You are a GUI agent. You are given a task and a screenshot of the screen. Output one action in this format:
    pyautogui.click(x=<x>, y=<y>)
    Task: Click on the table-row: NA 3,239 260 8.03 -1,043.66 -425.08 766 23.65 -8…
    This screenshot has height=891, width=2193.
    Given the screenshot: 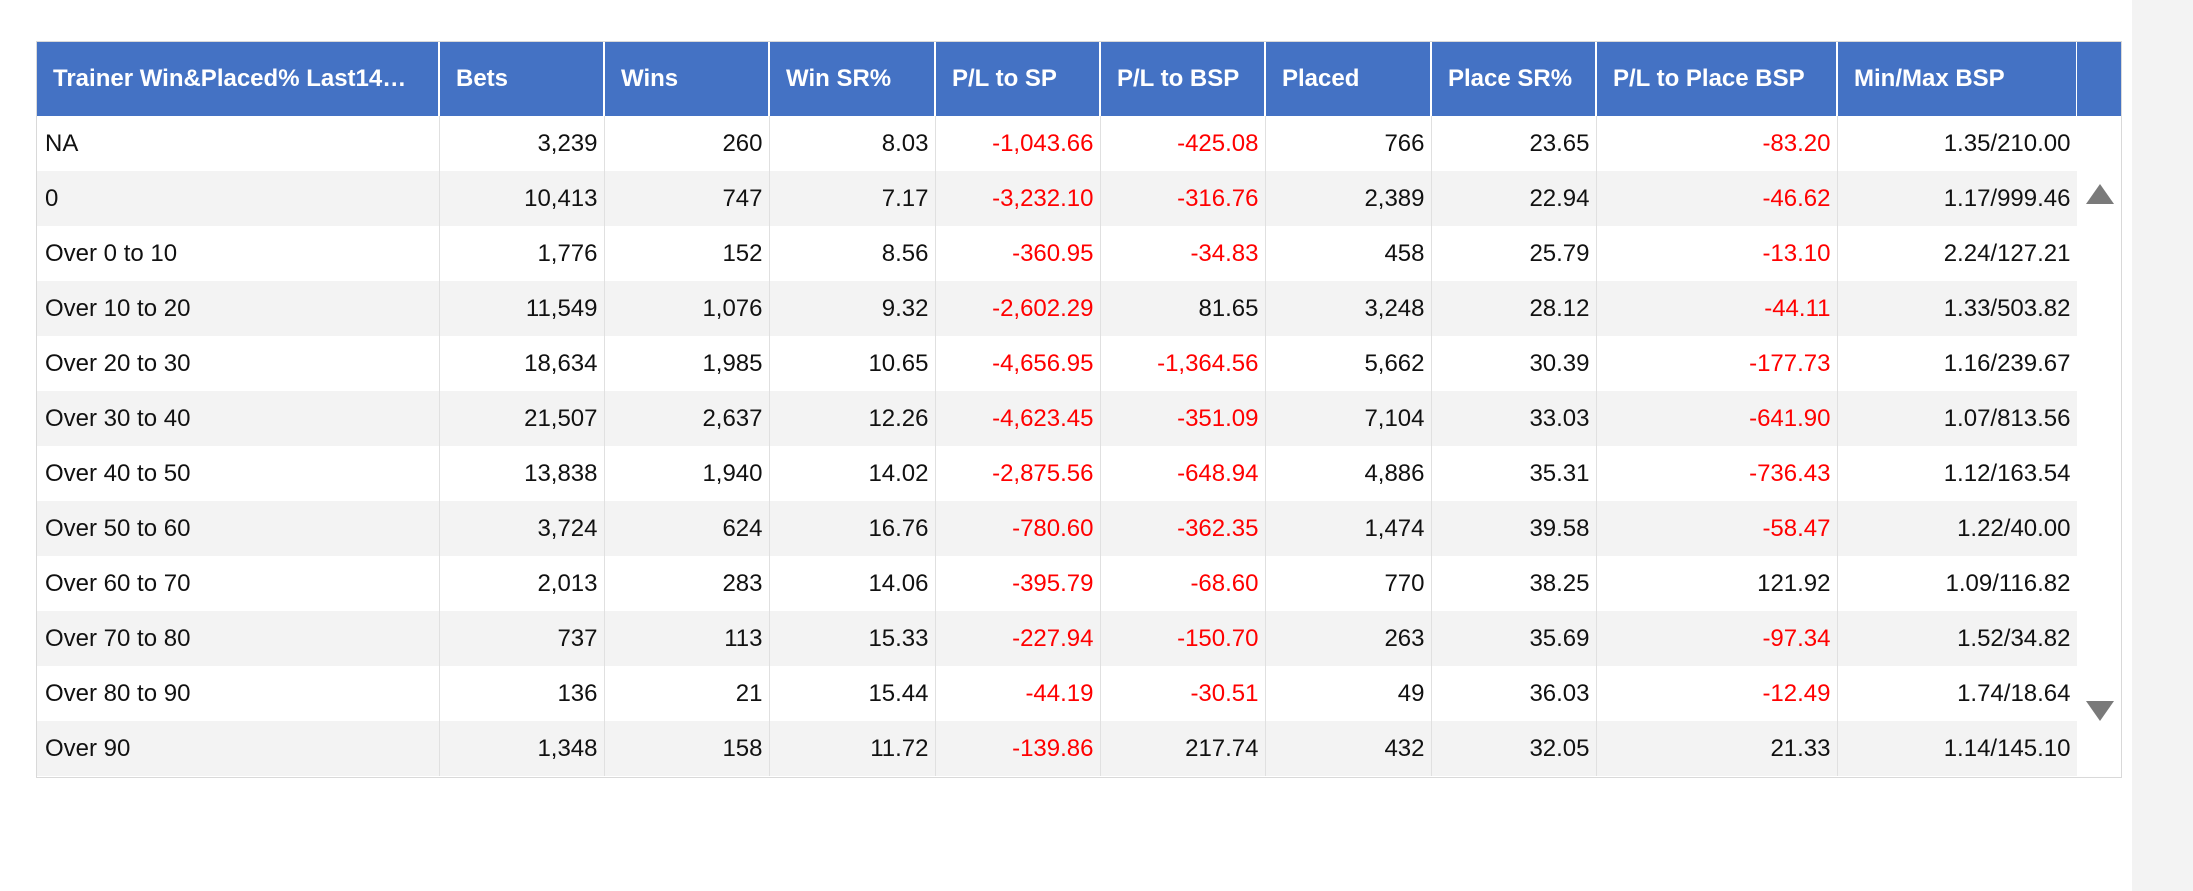 What is the action you would take?
    pyautogui.click(x=1057, y=143)
    